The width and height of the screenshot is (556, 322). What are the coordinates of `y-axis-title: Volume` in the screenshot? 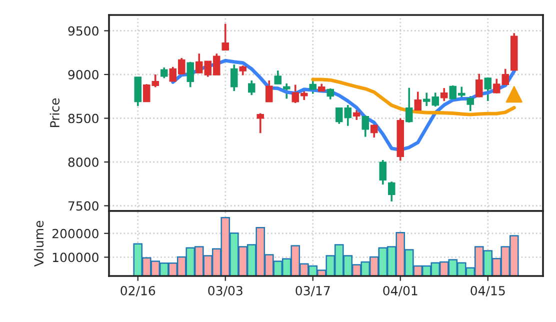 It's located at (39, 243).